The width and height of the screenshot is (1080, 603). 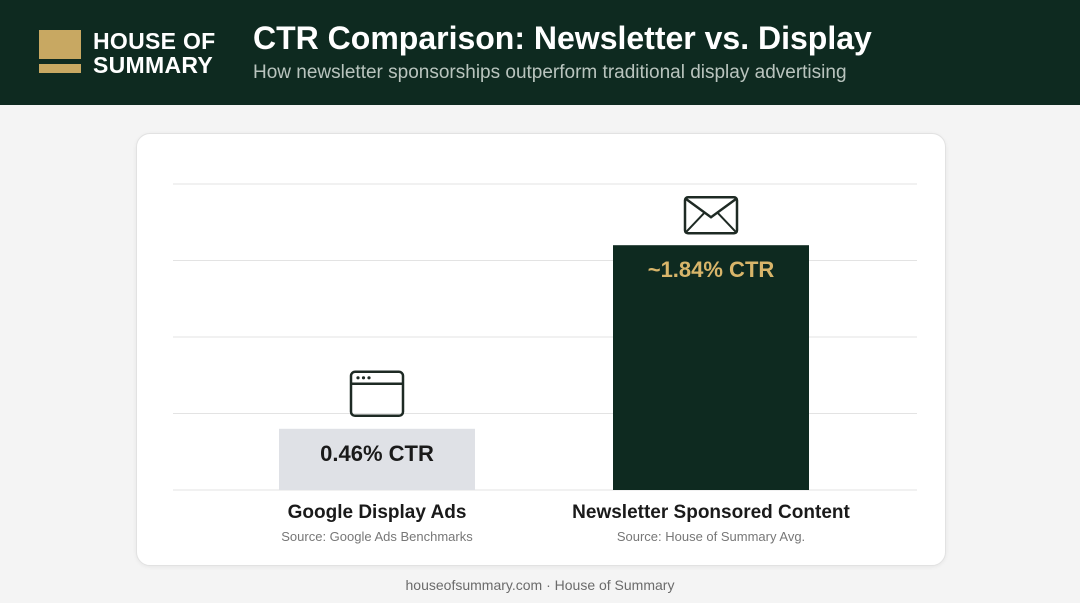 What do you see at coordinates (377, 394) in the screenshot?
I see `browser-window-icon` at bounding box center [377, 394].